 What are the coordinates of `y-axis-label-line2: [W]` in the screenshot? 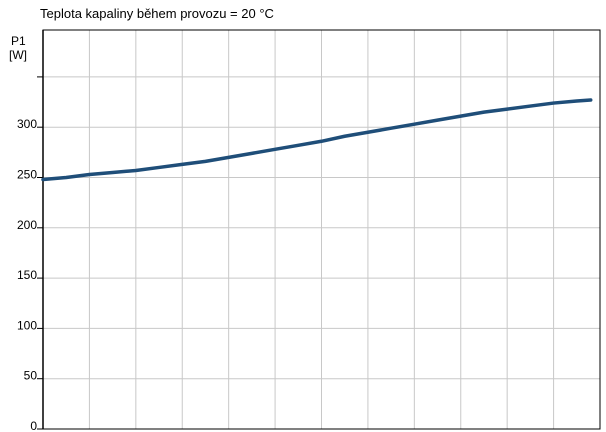 It's located at (18, 55).